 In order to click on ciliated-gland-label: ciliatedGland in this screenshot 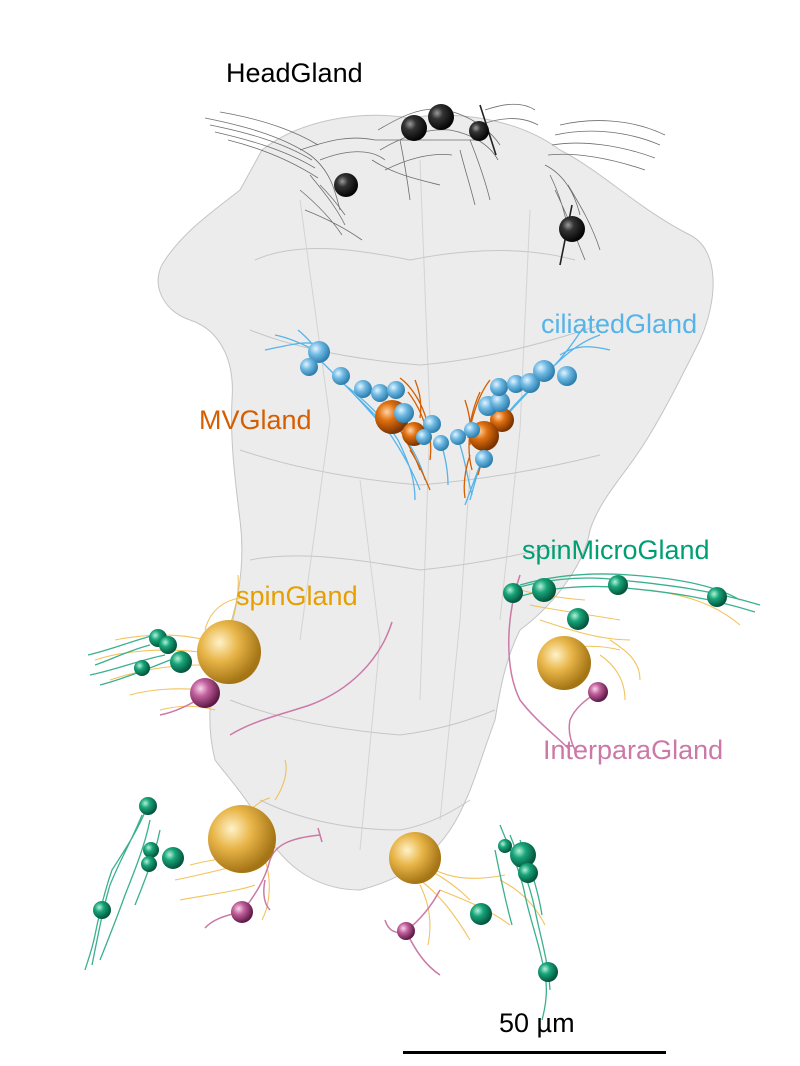, I will do `click(619, 324)`.